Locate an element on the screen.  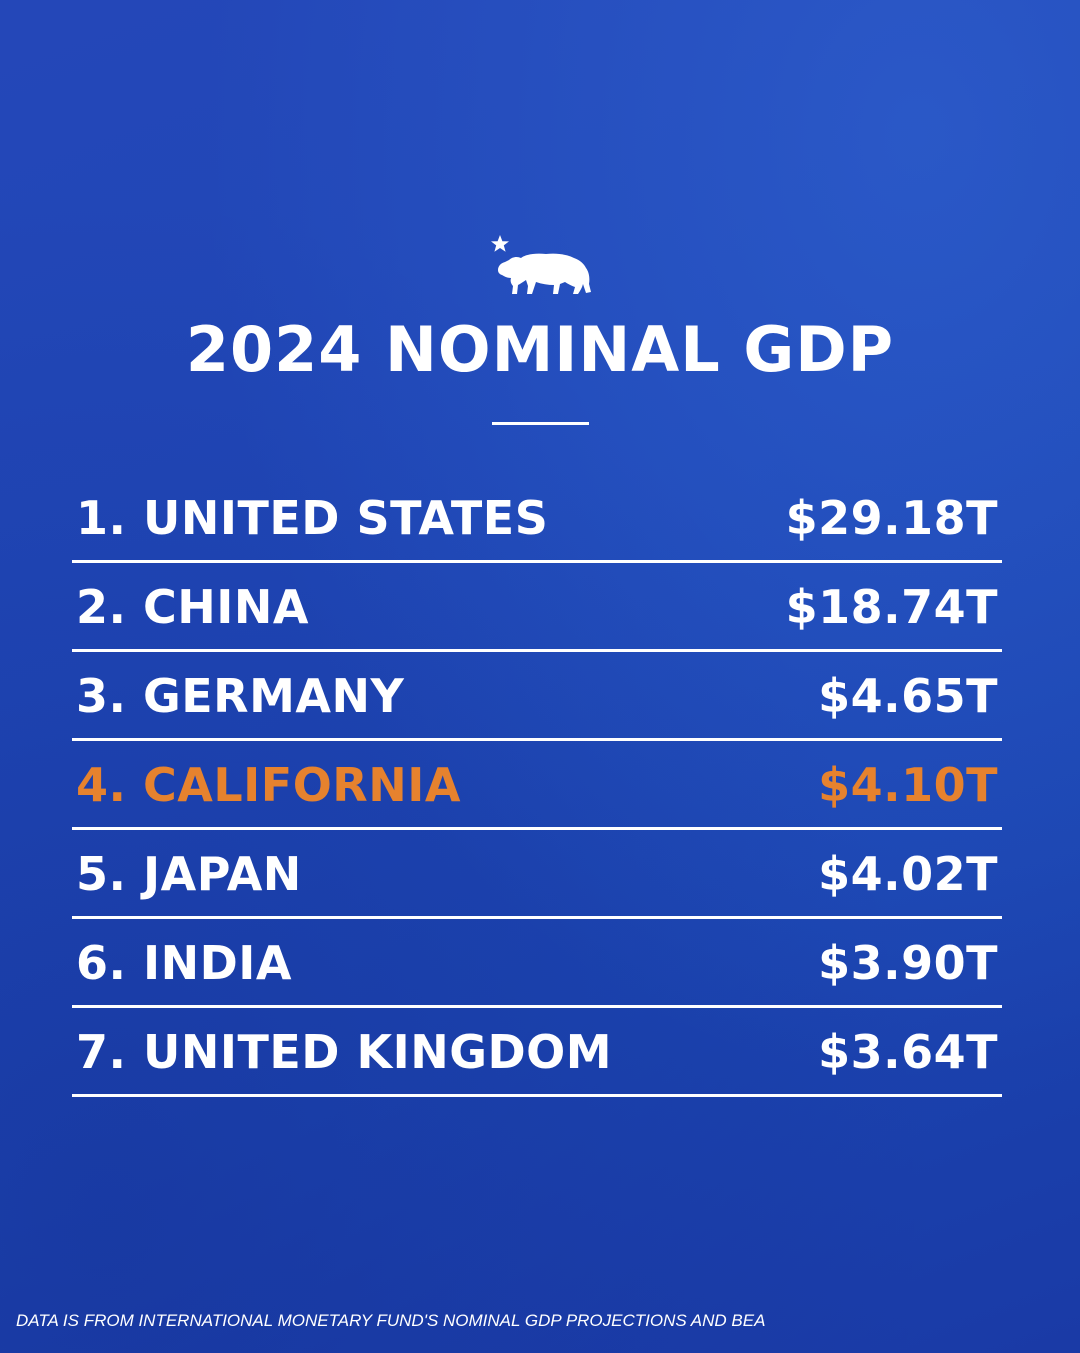
table-row: 6. INDIA $3.90T is located at coordinates (537, 963).